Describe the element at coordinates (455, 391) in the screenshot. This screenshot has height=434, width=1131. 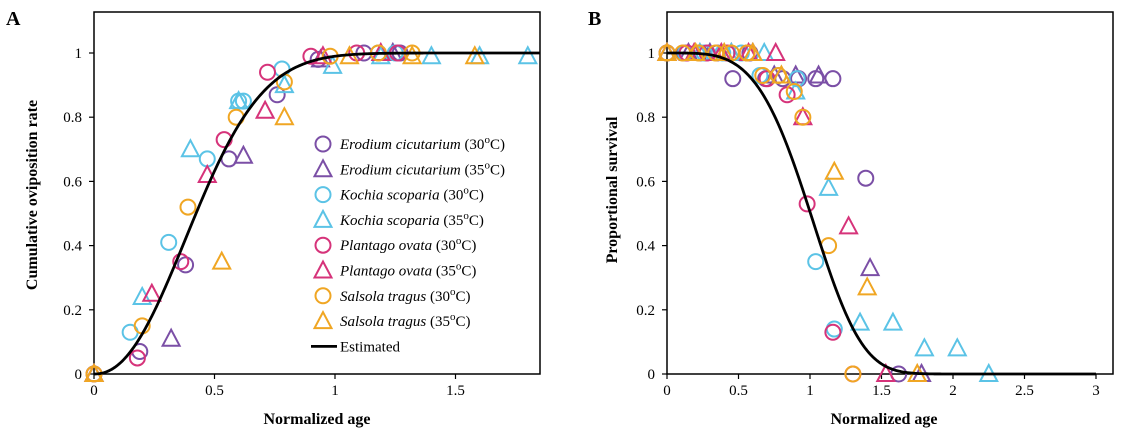
I see `panel-a-x-tick-label: 1.5` at that location.